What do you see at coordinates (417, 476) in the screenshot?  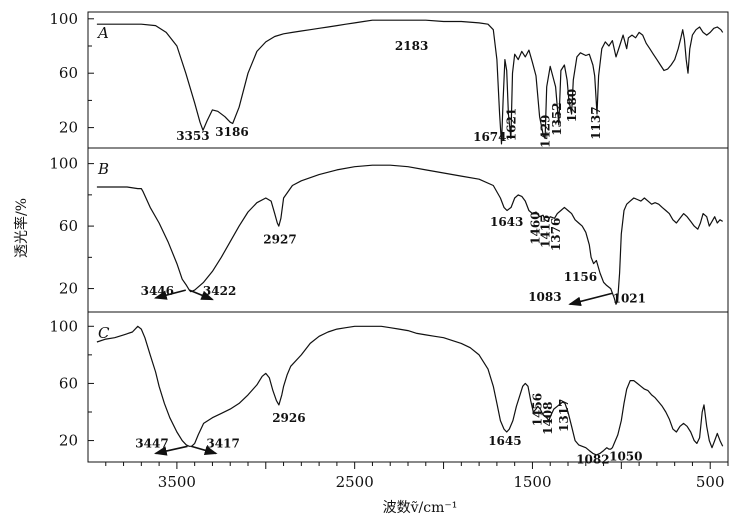 I see `x-axis: 3500 2500 1500 500` at bounding box center [417, 476].